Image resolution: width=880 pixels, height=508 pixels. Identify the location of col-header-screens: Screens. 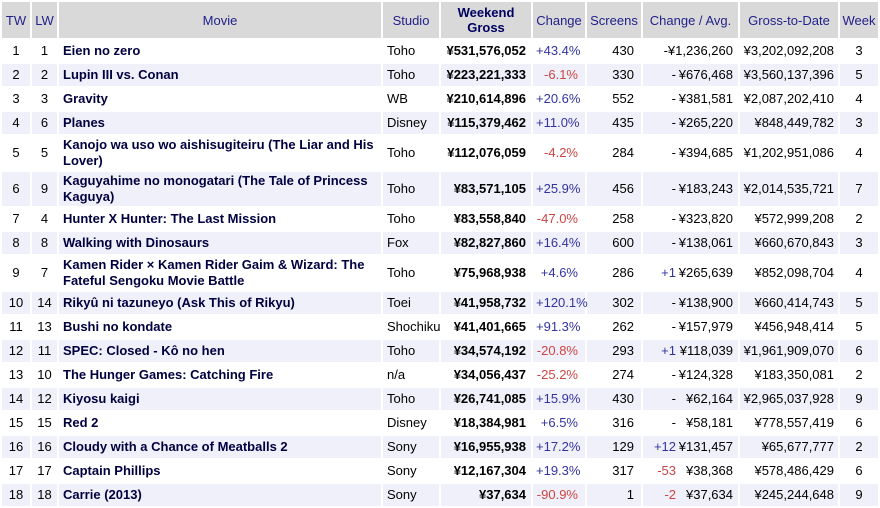
(614, 20).